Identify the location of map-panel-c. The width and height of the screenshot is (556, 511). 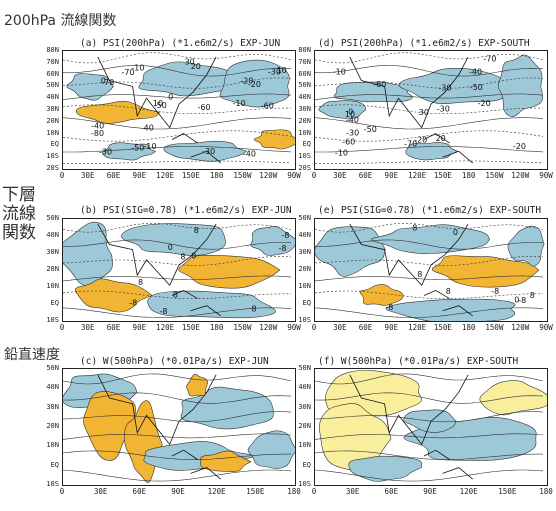
(179, 427).